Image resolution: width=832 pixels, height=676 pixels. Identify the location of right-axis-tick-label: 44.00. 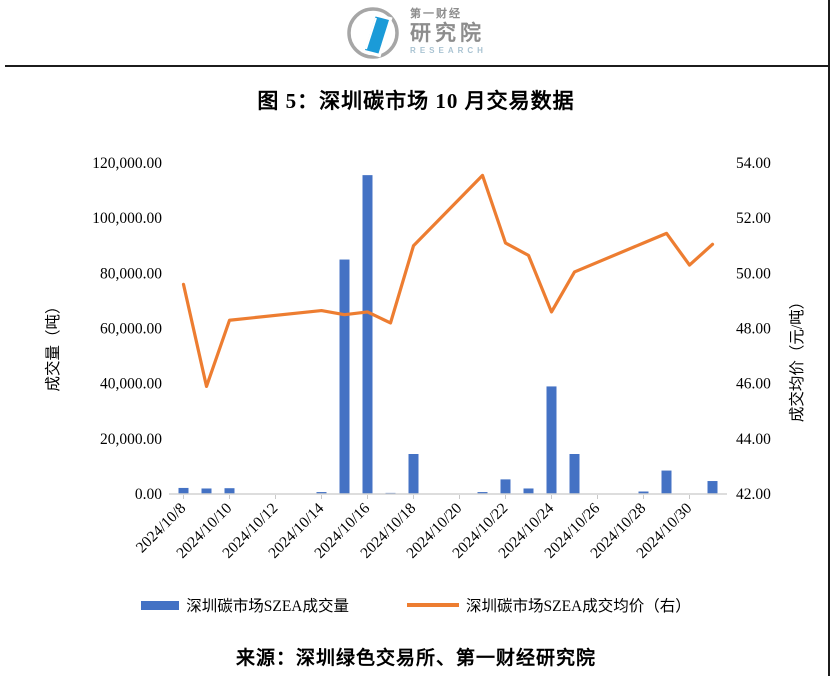
(753, 439).